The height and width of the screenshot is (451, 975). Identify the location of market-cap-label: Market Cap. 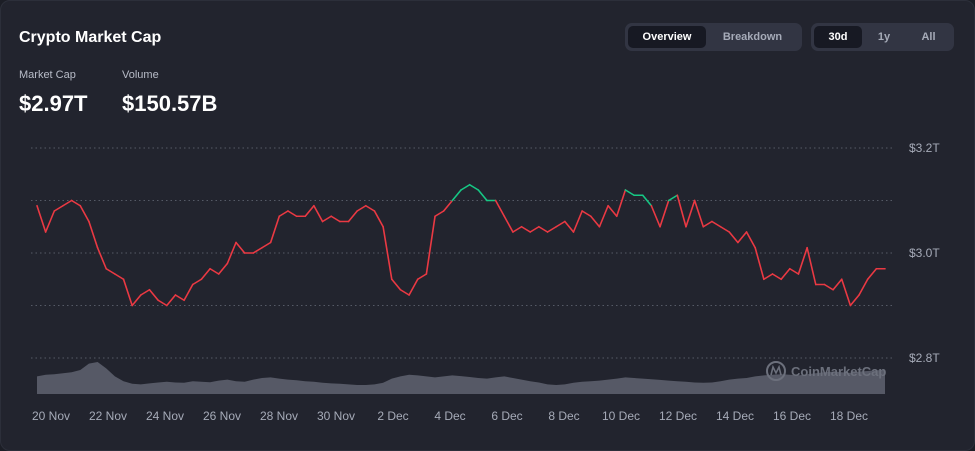
(47, 75).